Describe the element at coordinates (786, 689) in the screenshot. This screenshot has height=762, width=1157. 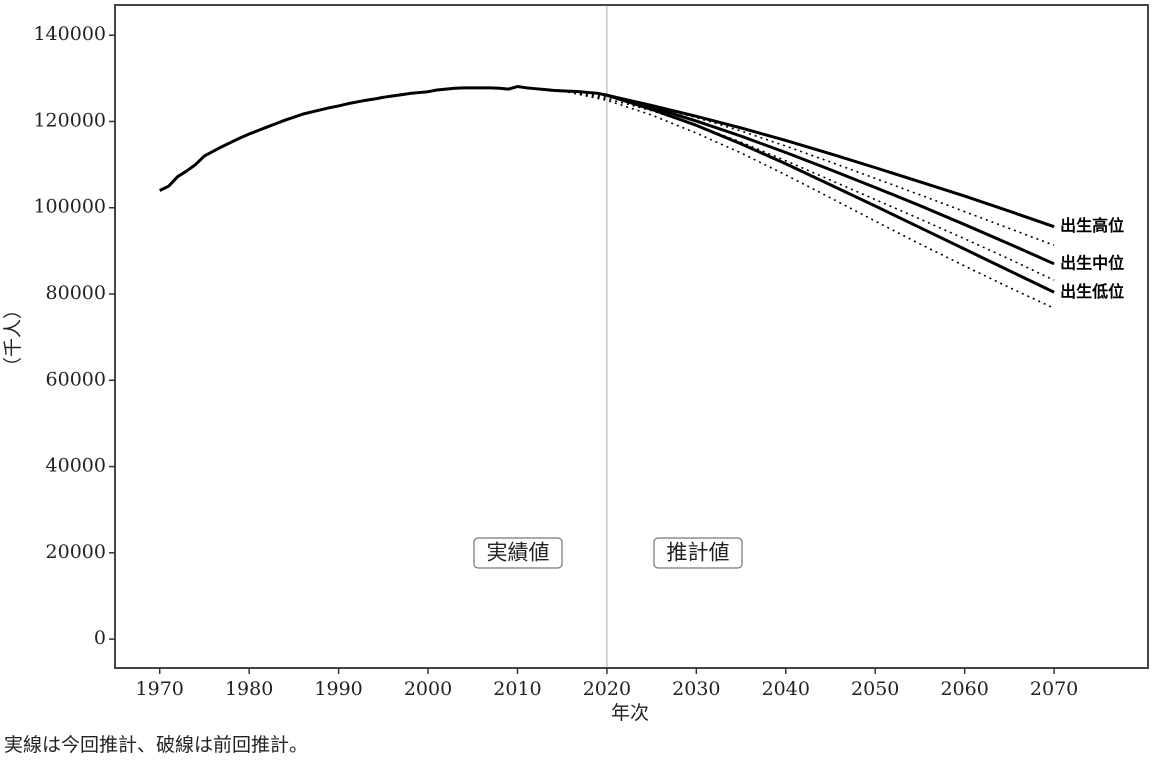
I see `x-tick-label: 2040` at that location.